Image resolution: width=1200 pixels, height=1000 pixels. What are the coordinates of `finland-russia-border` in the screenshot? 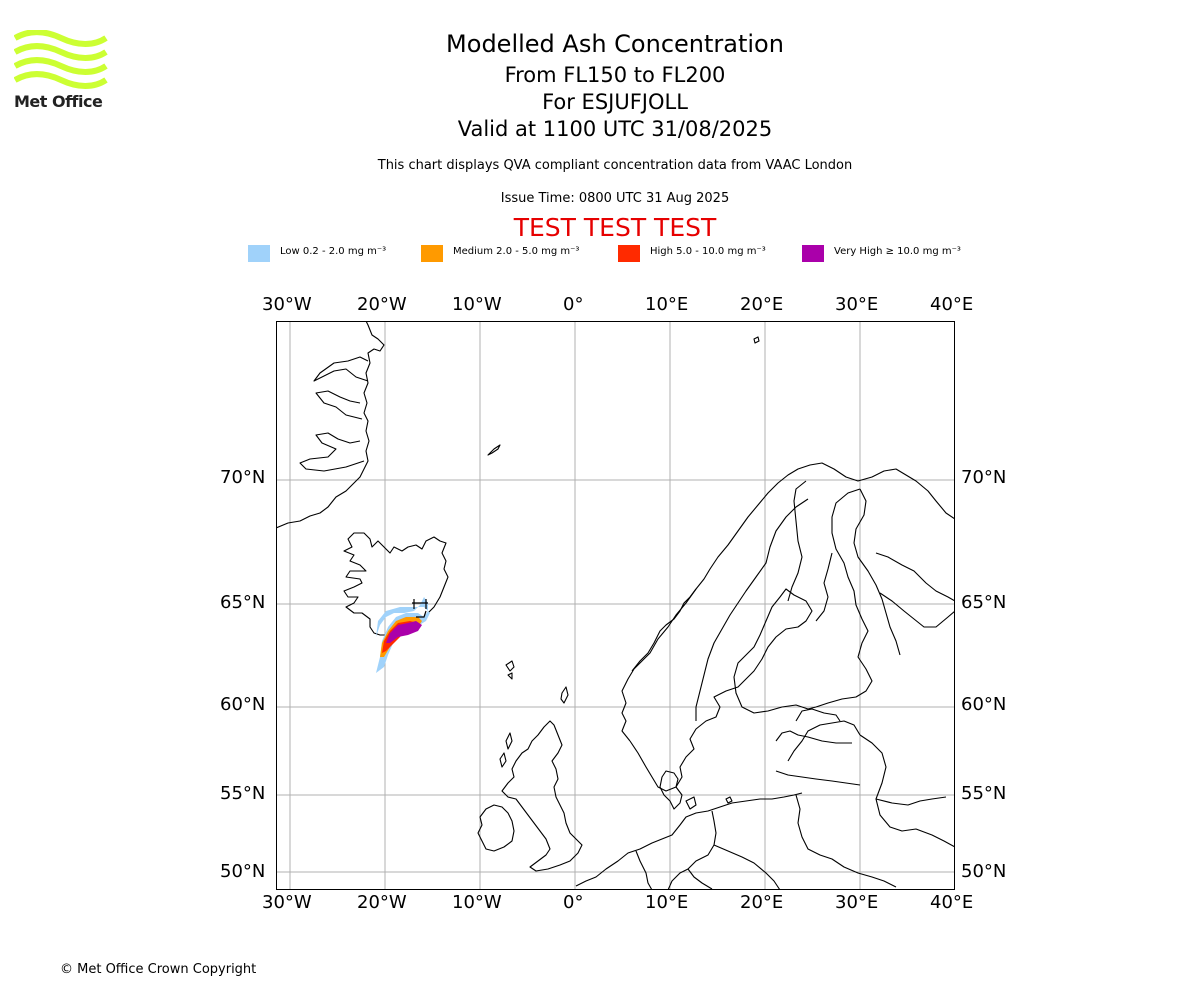 It's located at (877, 572).